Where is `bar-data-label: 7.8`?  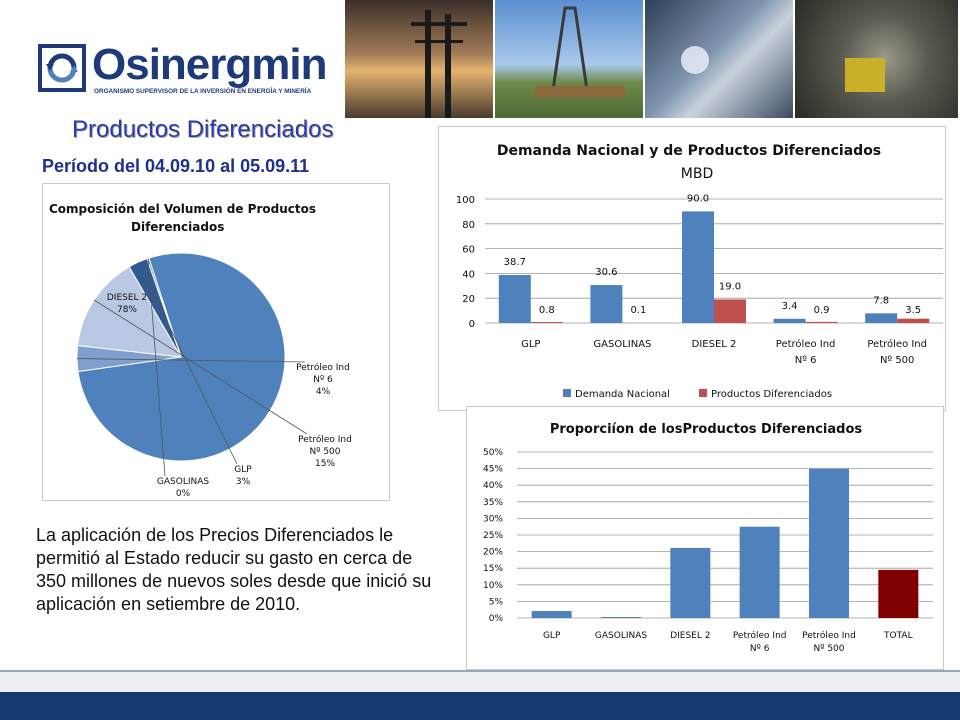
bar-data-label: 7.8 is located at coordinates (881, 300).